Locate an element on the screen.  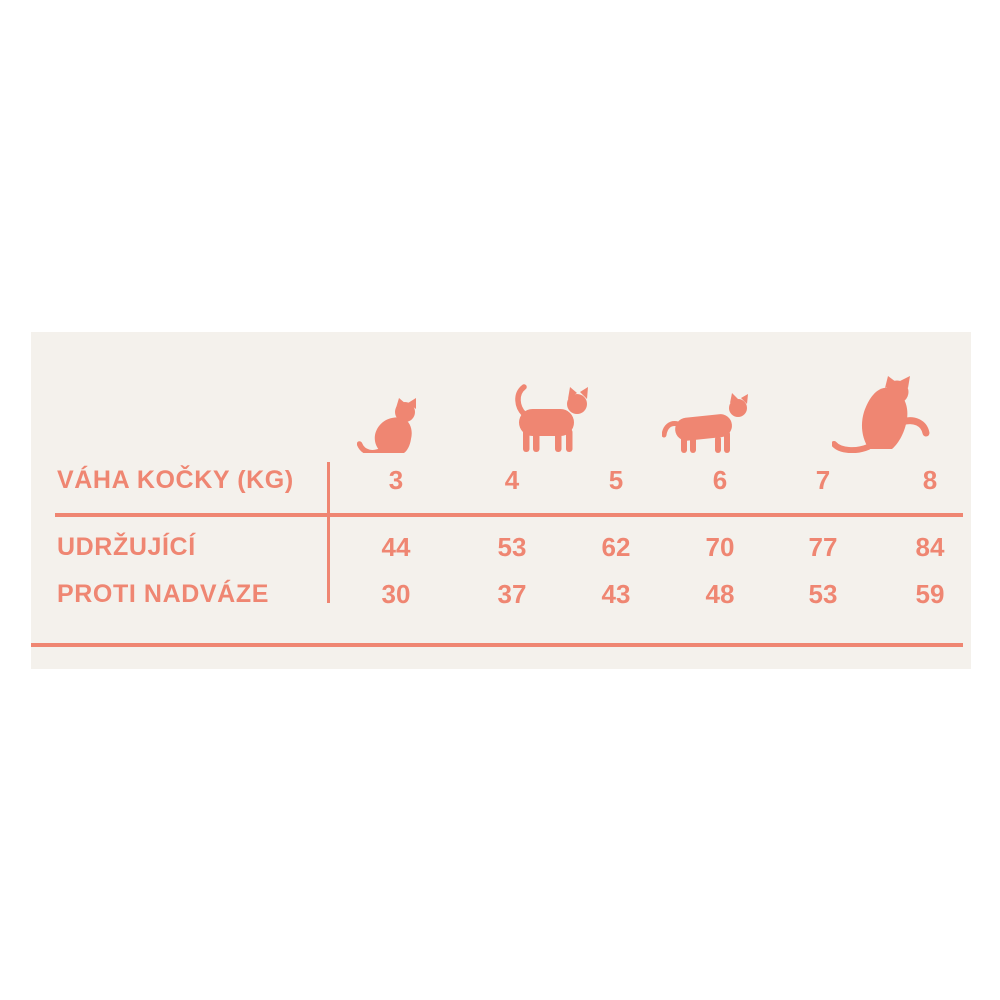
vertical-divider-line is located at coordinates (328, 532).